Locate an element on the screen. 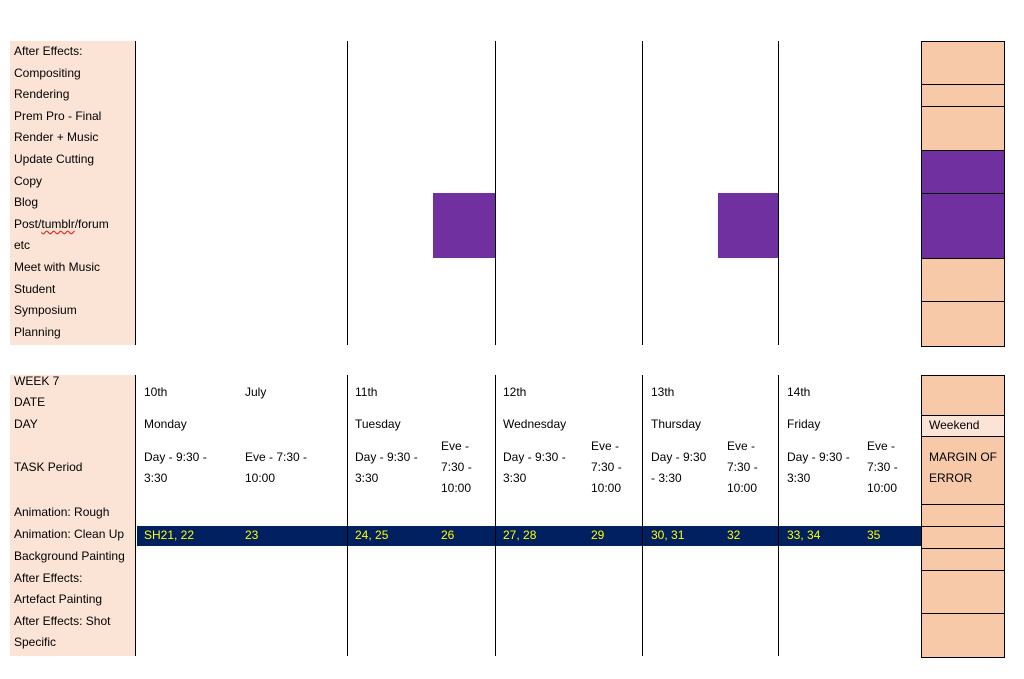 This screenshot has height=679, width=1024. shot-numbers-monday-eve: 23 is located at coordinates (252, 535).